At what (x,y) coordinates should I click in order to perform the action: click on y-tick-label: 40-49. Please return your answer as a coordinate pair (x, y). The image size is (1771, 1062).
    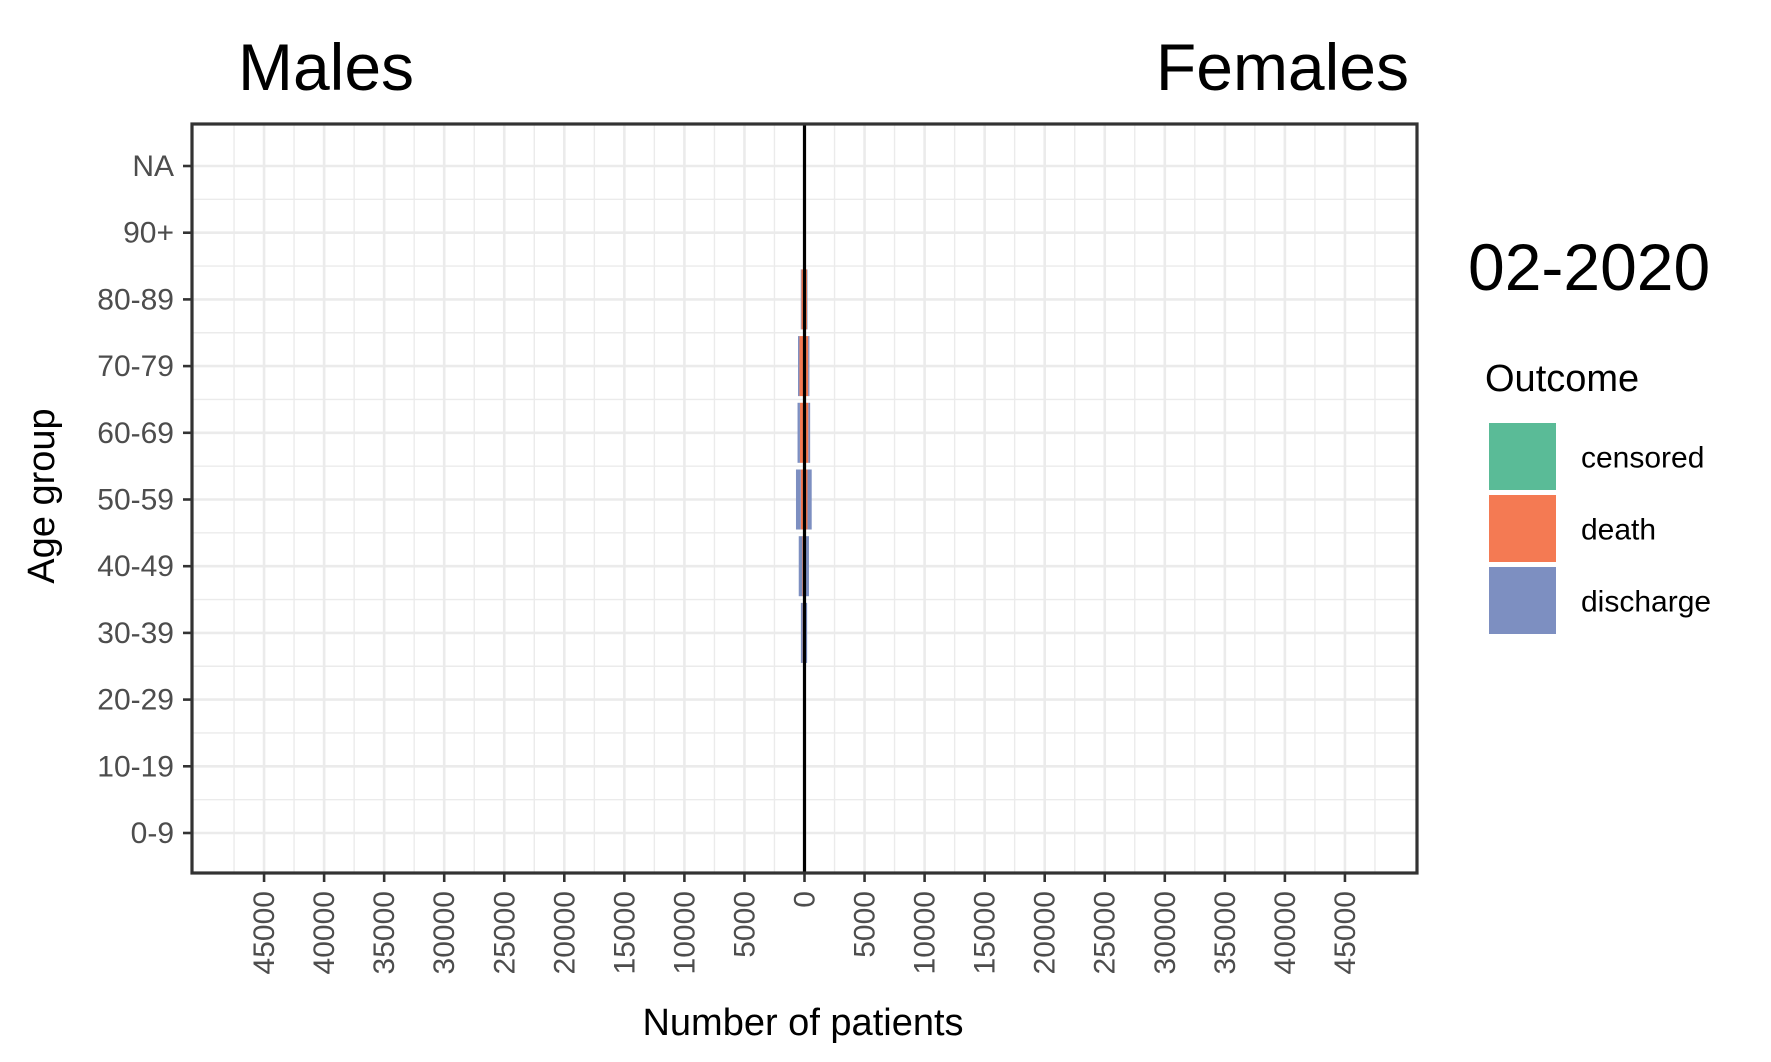
    Looking at the image, I should click on (135, 566).